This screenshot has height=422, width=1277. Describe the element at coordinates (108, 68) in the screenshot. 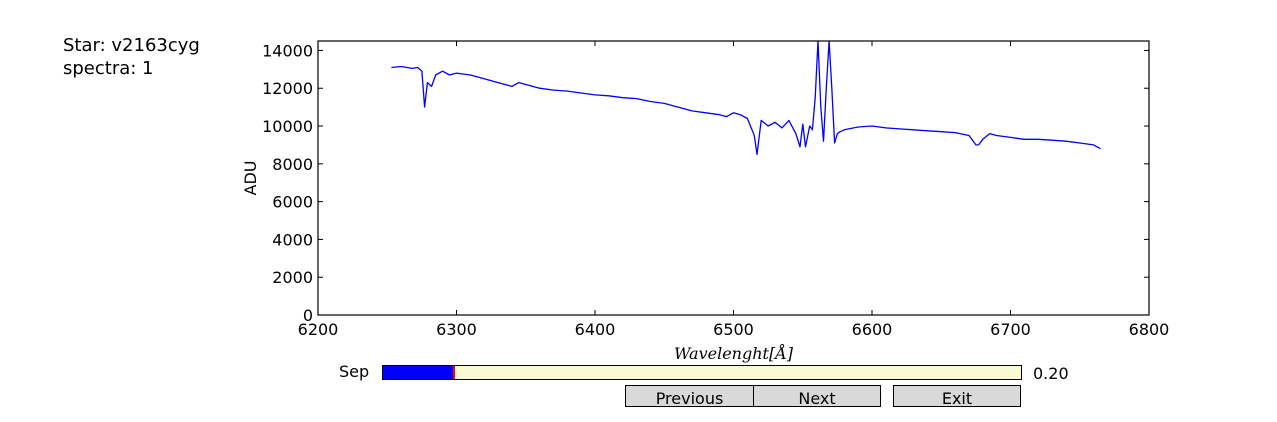

I see `spectra-count-text: spectra: 1` at that location.